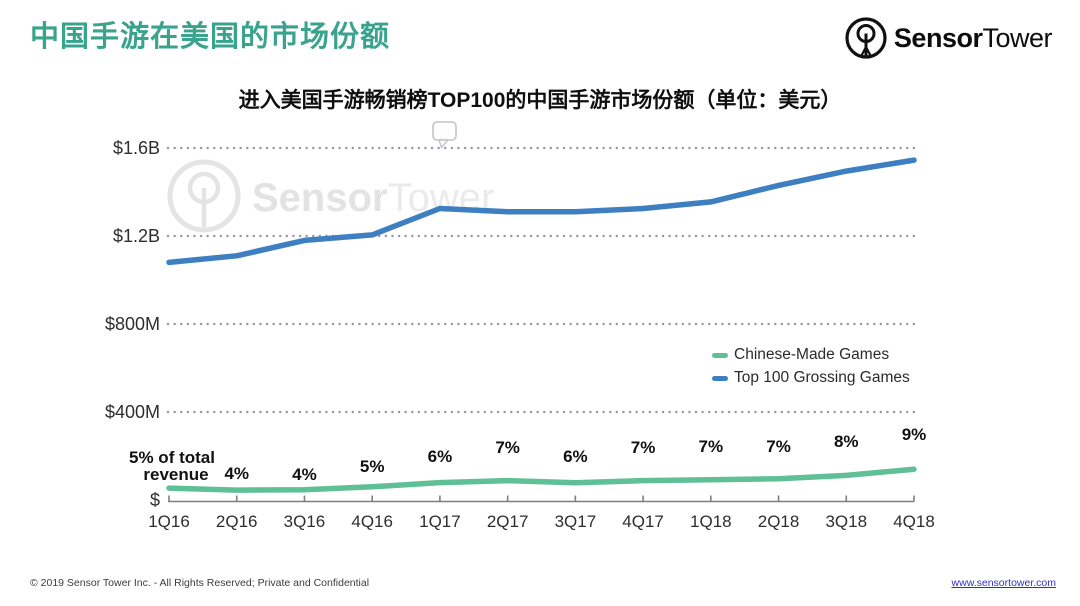 The width and height of the screenshot is (1080, 606). I want to click on legend-item-chinese-made-games: Chinese-Made Games, so click(811, 355).